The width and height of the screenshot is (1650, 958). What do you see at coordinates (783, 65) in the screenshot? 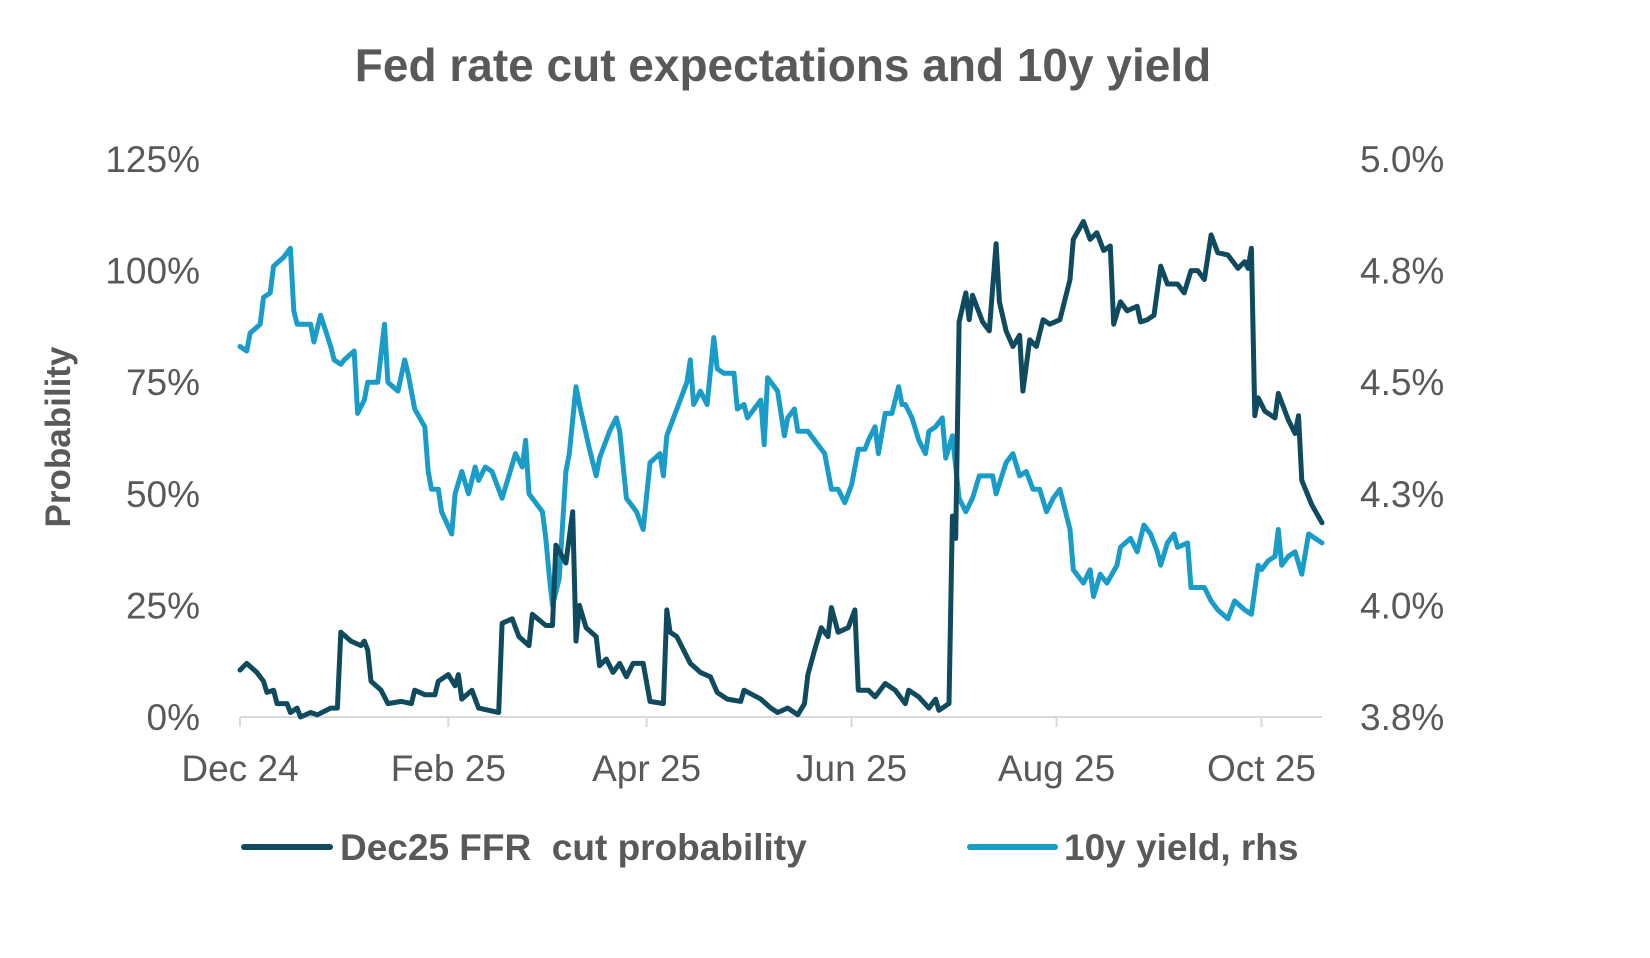
I see `chart-title: Fed rate cut expectations and 10y yield` at bounding box center [783, 65].